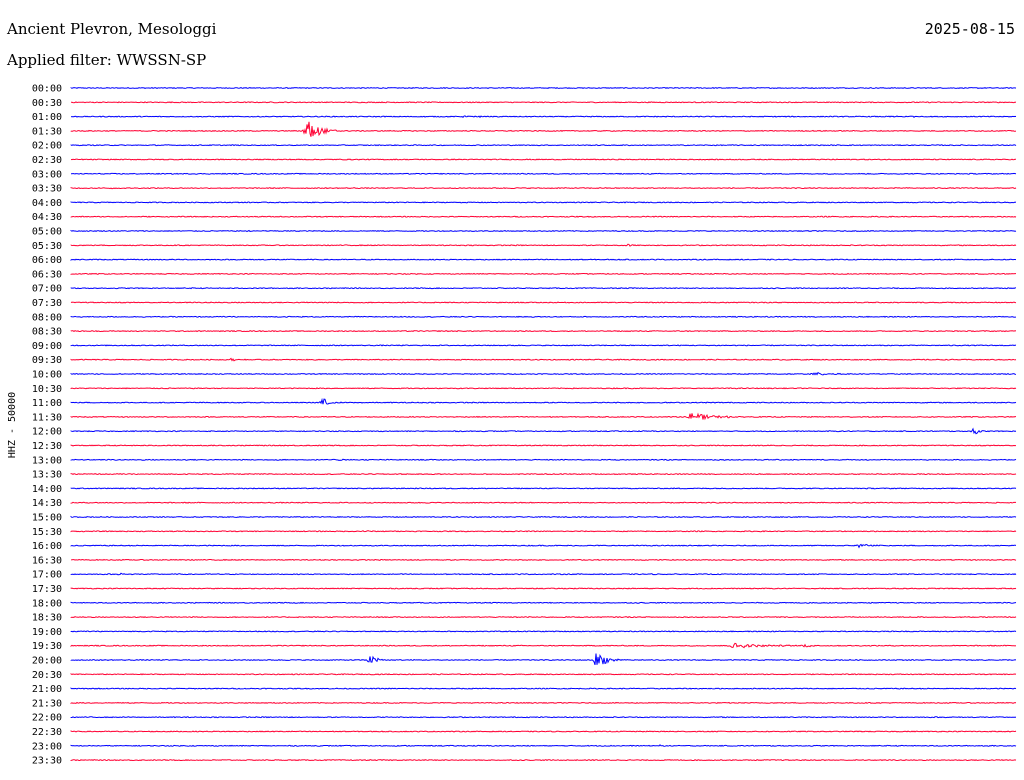 This screenshot has height=780, width=1024. What do you see at coordinates (47, 703) in the screenshot?
I see `row-time-label: 21:30` at bounding box center [47, 703].